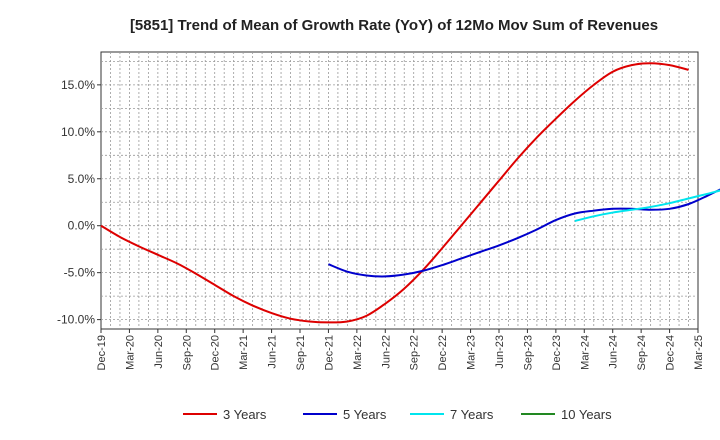 This screenshot has width=720, height=440. What do you see at coordinates (216, 352) in the screenshot?
I see `x-tick-label: Dec-20` at bounding box center [216, 352].